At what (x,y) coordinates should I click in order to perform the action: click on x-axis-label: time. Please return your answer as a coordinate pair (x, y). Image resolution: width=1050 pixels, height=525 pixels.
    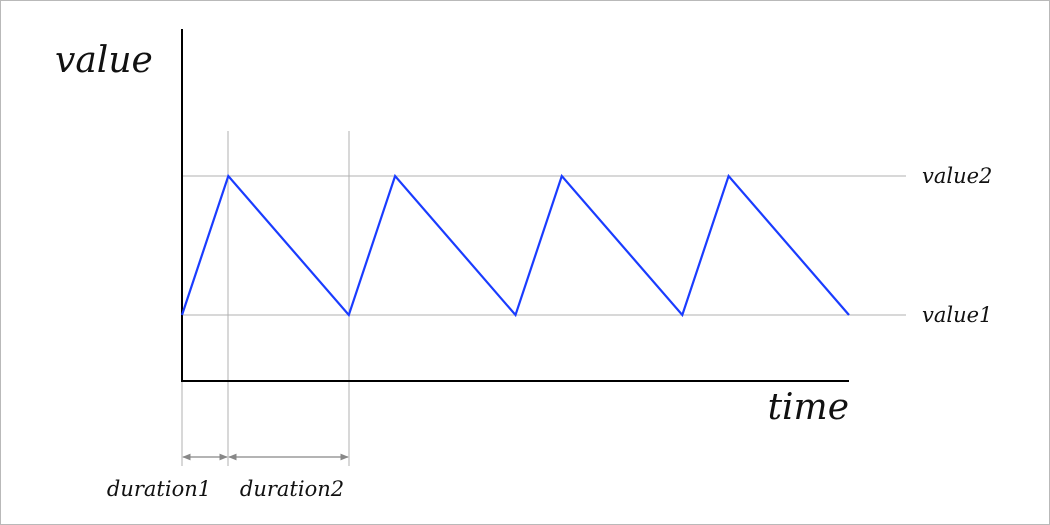
    Looking at the image, I should click on (808, 407).